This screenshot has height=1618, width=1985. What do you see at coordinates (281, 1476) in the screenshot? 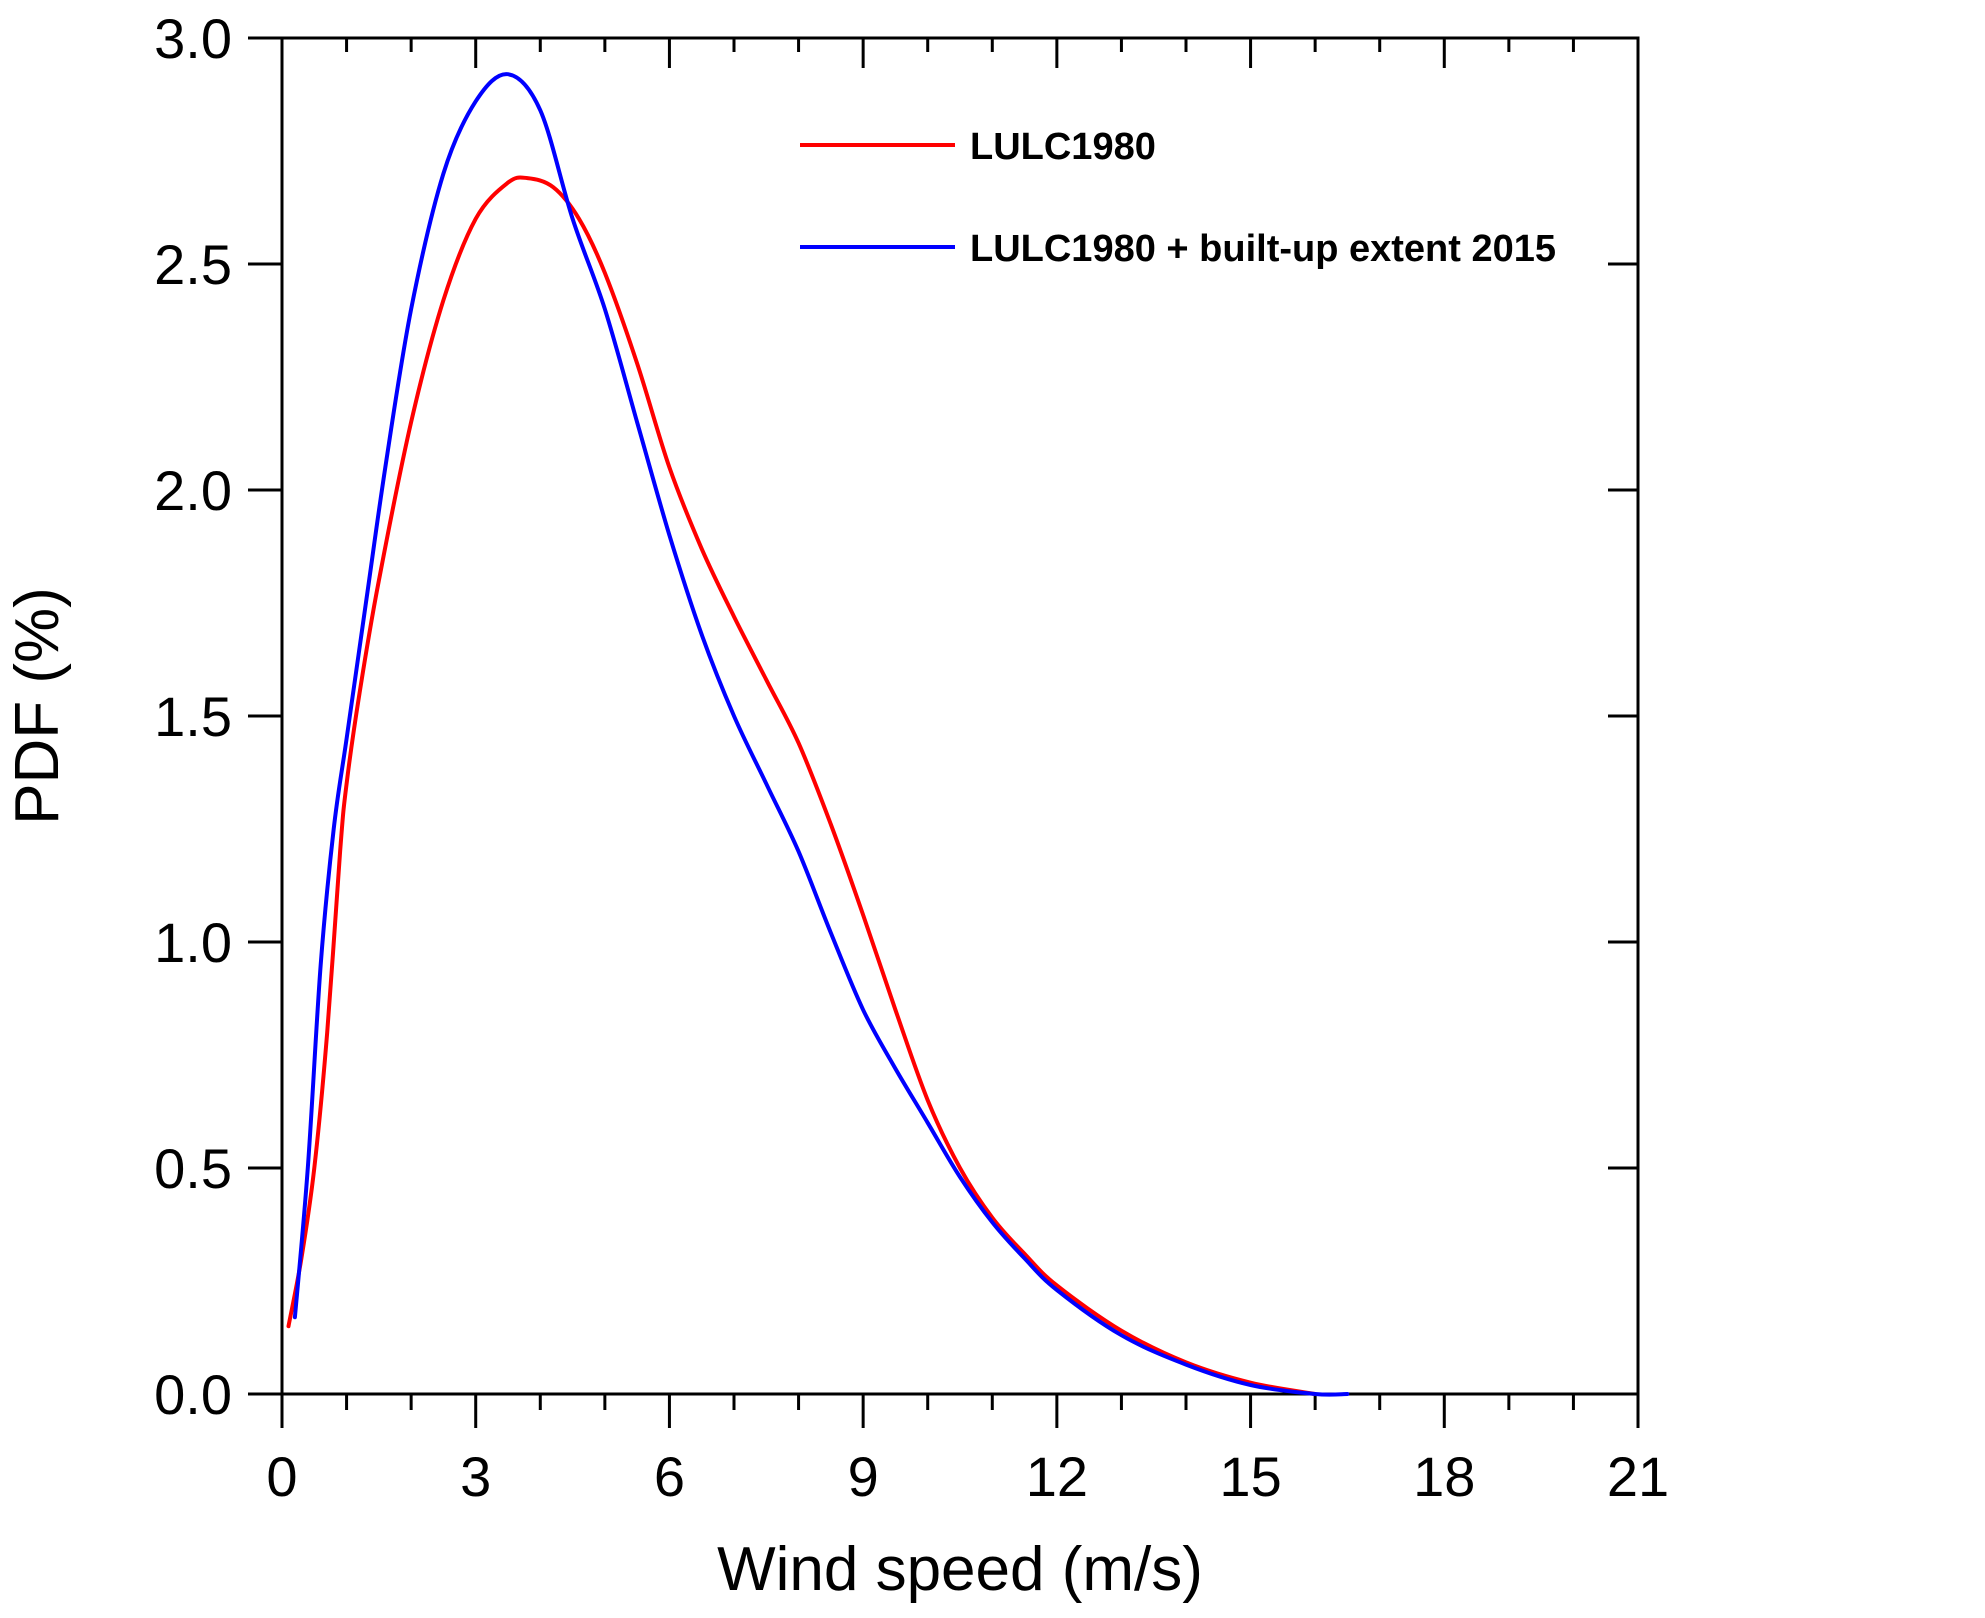
I see `x-tick-label: 0` at bounding box center [281, 1476].